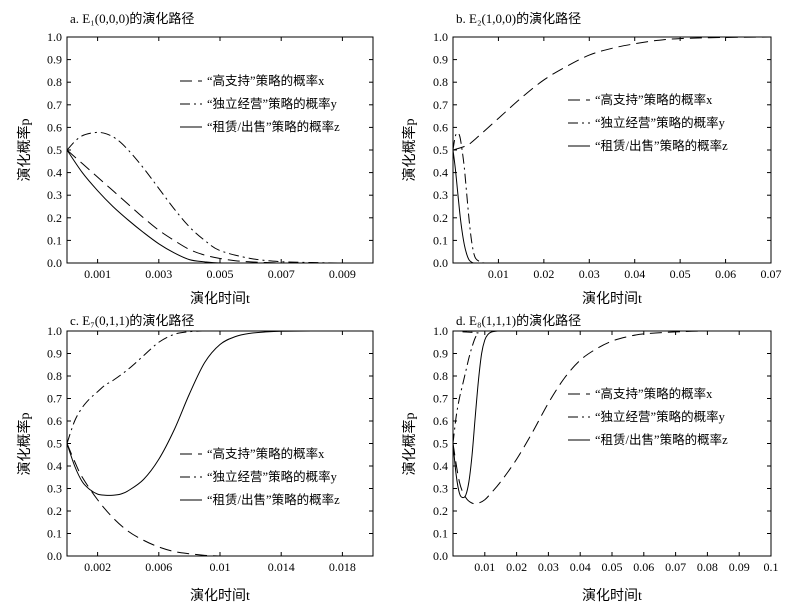 The width and height of the screenshot is (793, 614). What do you see at coordinates (220, 274) in the screenshot?
I see `x-tick-label: 0.005` at bounding box center [220, 274].